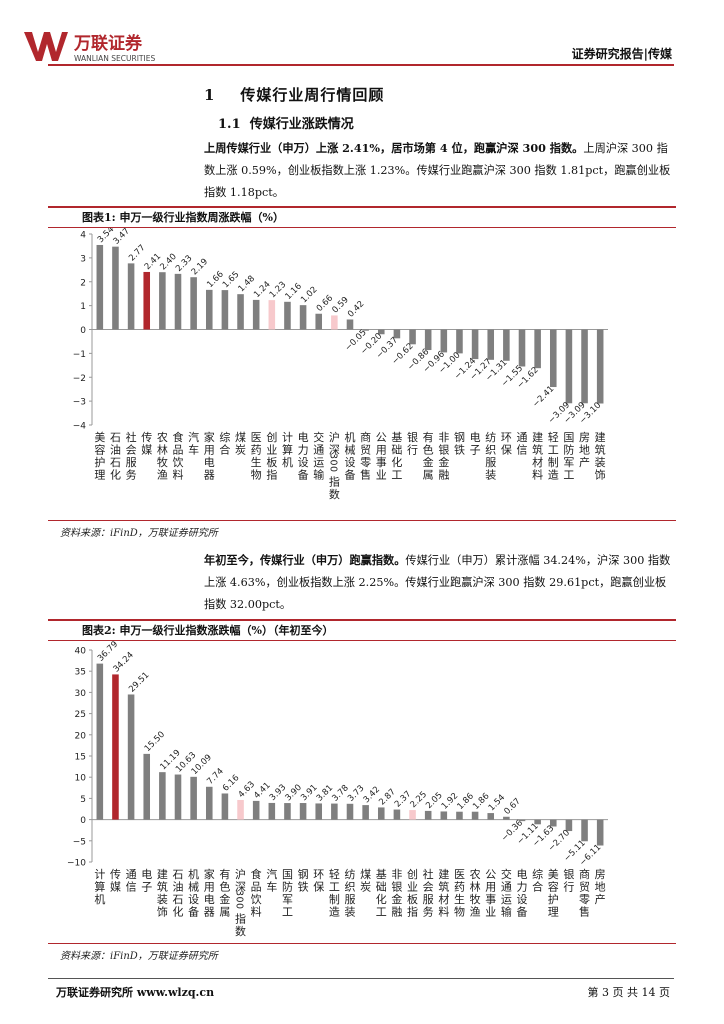 The width and height of the screenshot is (724, 1024). Describe the element at coordinates (139, 533) in the screenshot. I see `chart1-source: 资料来源：iFinD，万联证券研究所` at that location.